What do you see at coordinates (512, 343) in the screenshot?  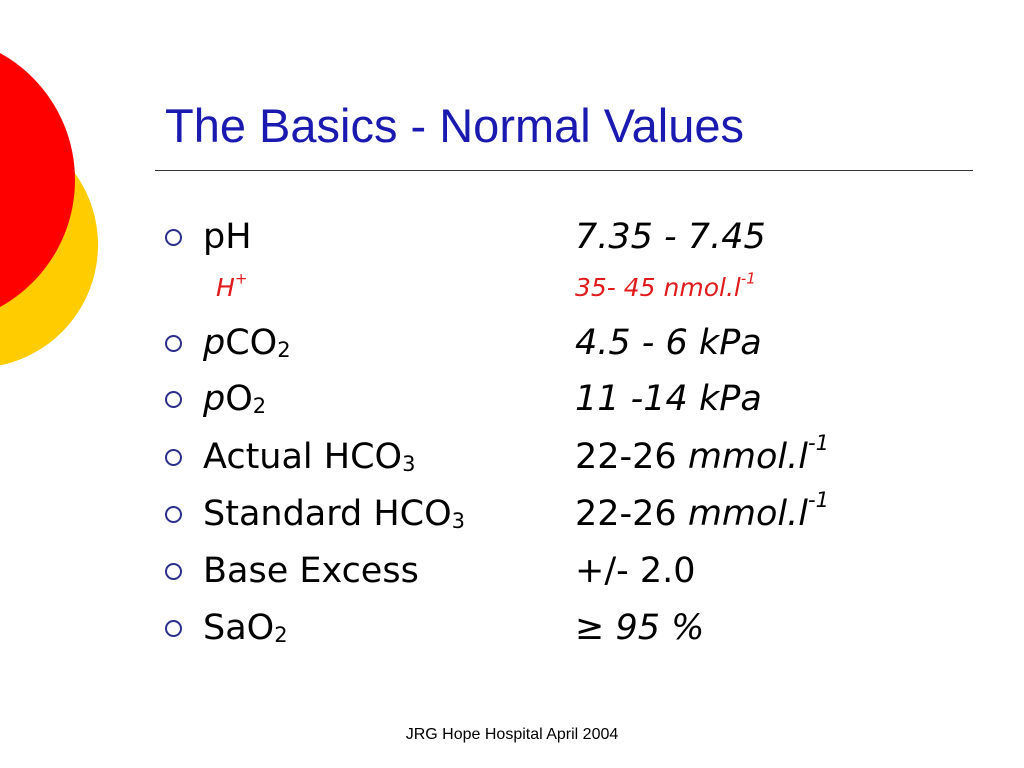 I see `list-item: pCO2 4.5 - 6 kPa` at bounding box center [512, 343].